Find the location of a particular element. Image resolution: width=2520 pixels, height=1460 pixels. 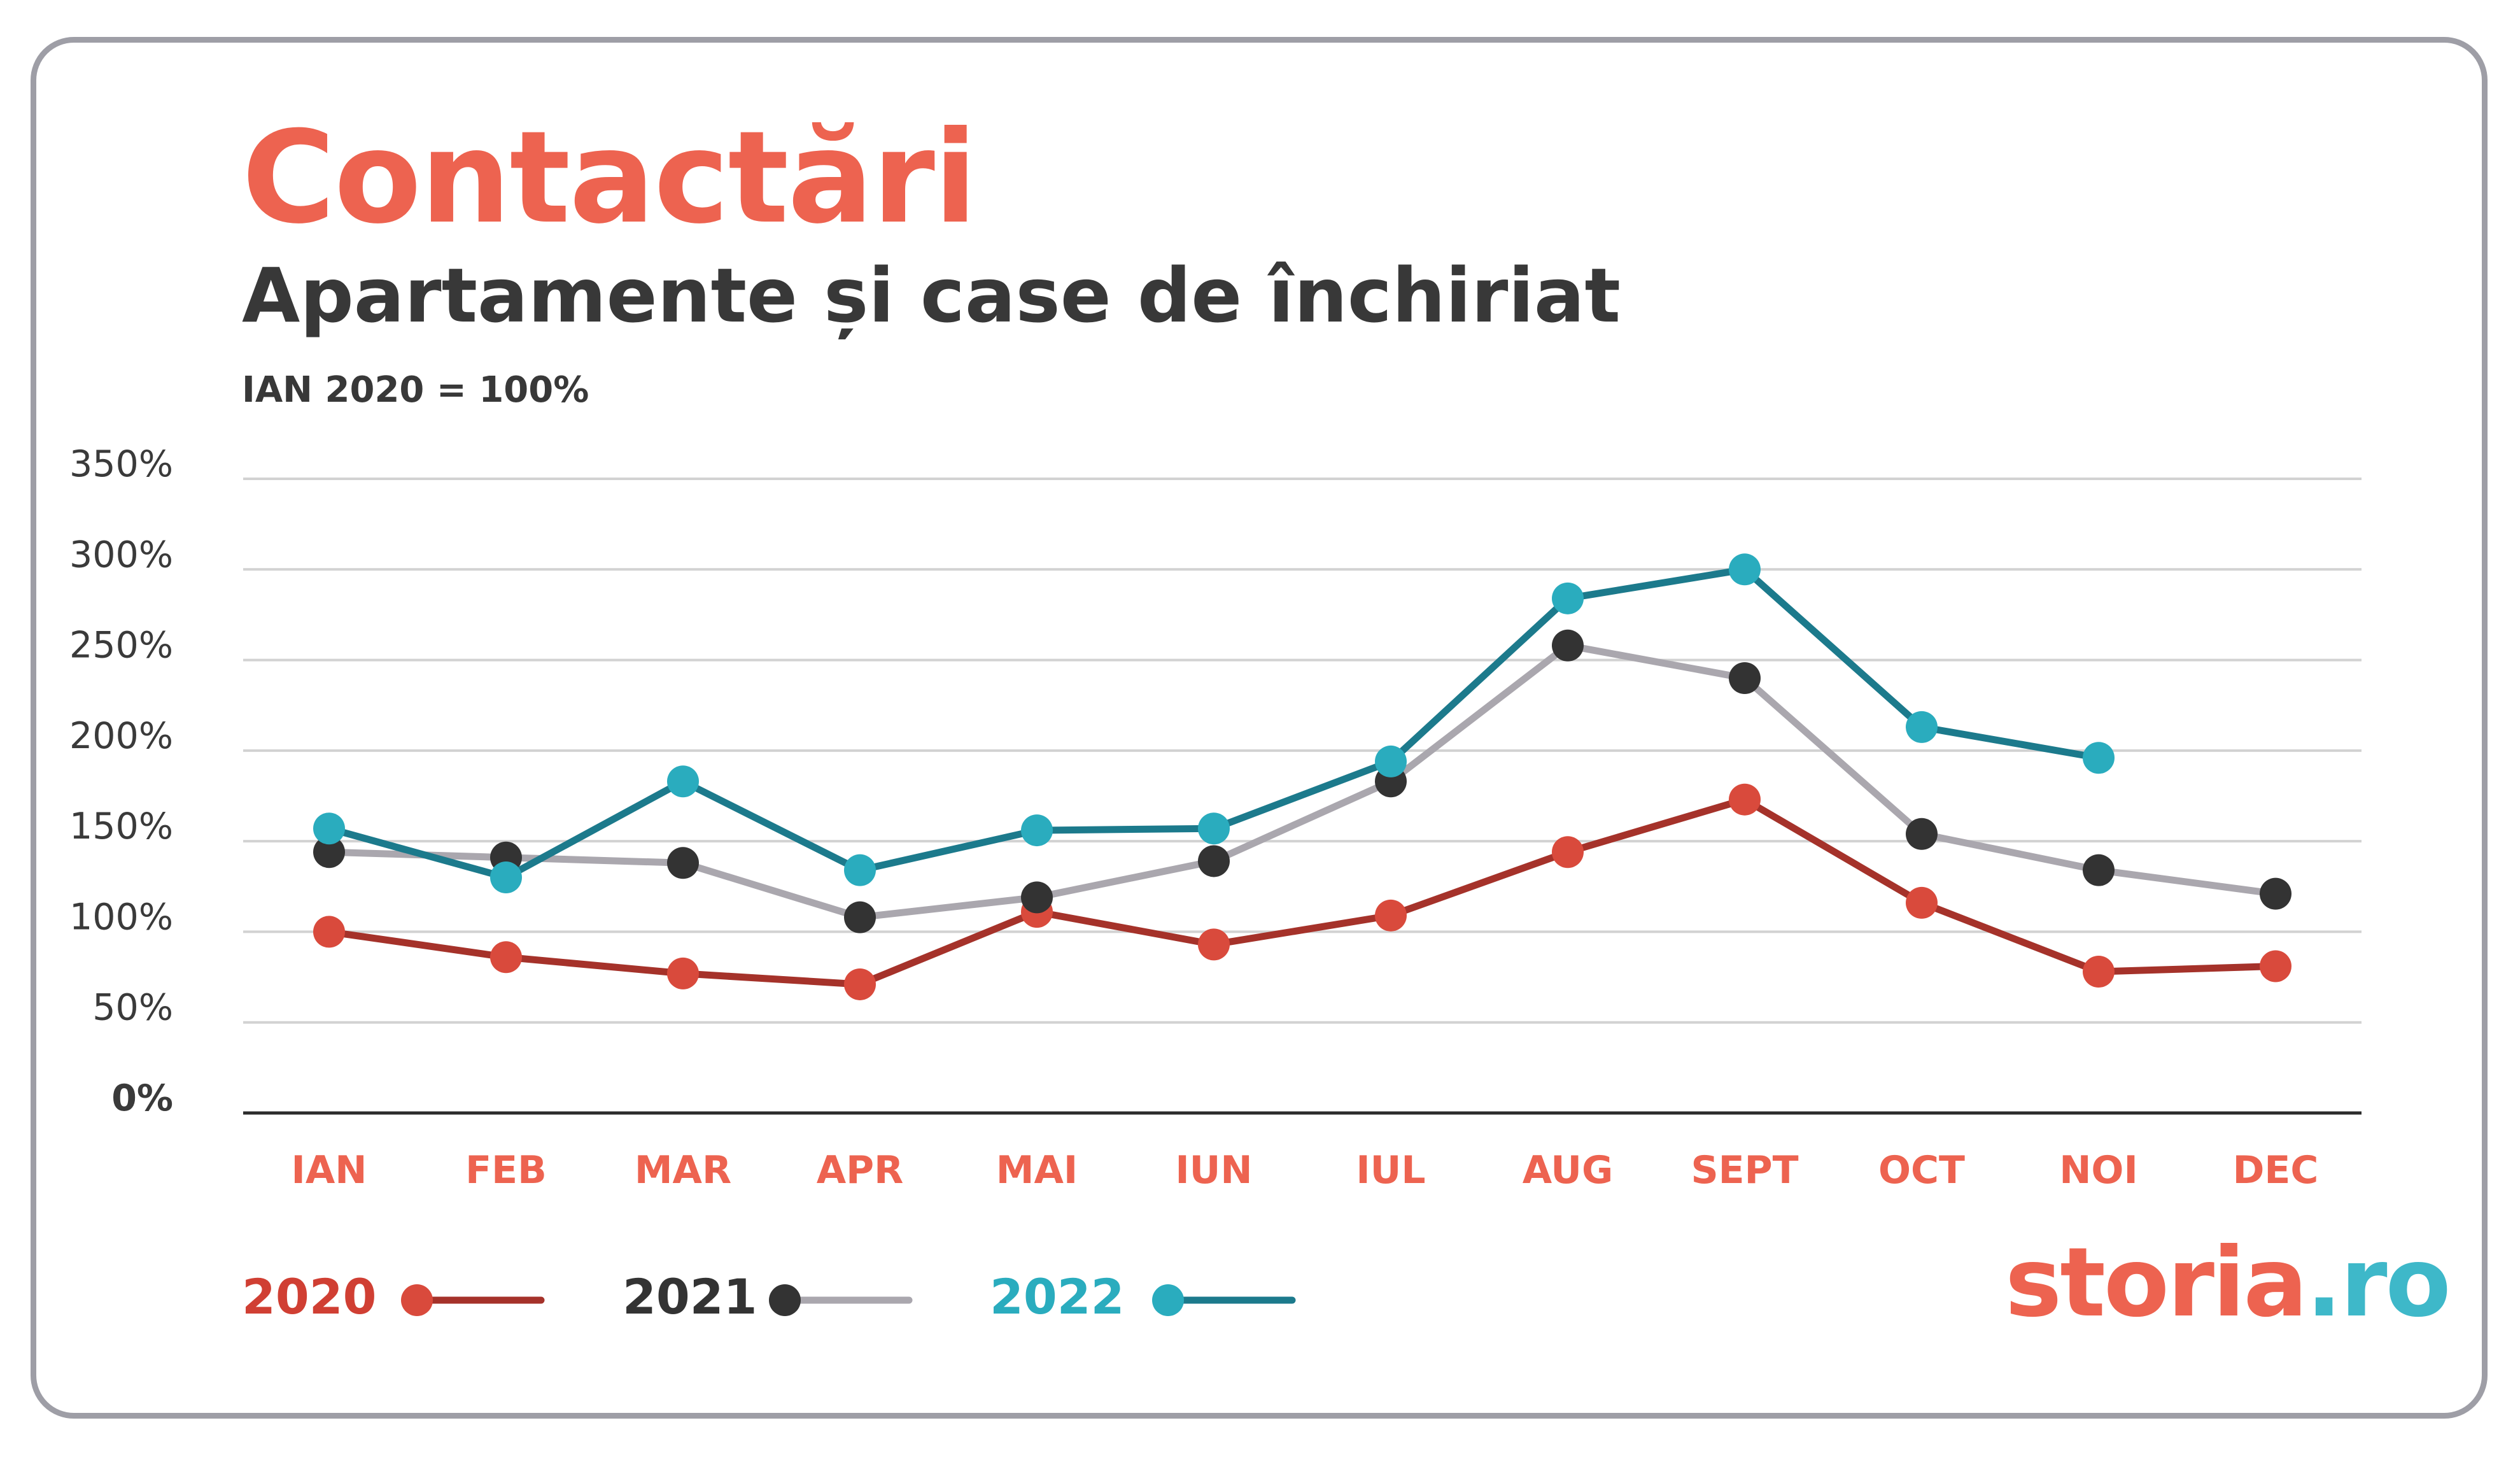

logo-text-ro: .ro is located at coordinates (2378, 1283).